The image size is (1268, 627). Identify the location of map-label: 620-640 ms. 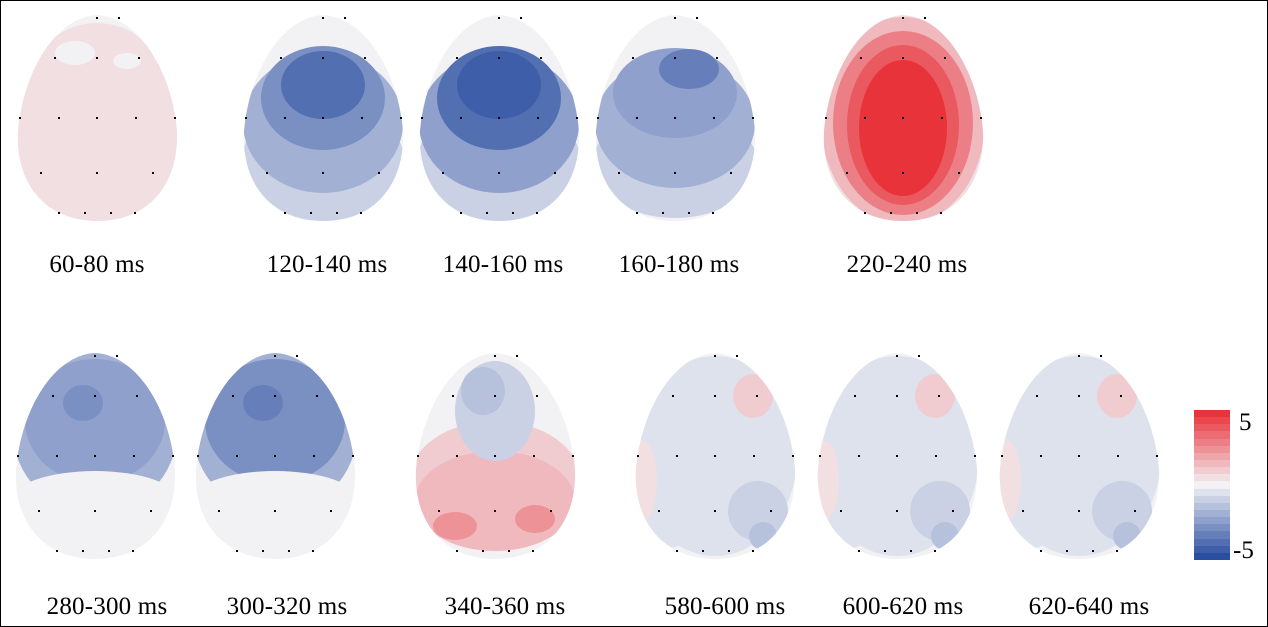
(1089, 606).